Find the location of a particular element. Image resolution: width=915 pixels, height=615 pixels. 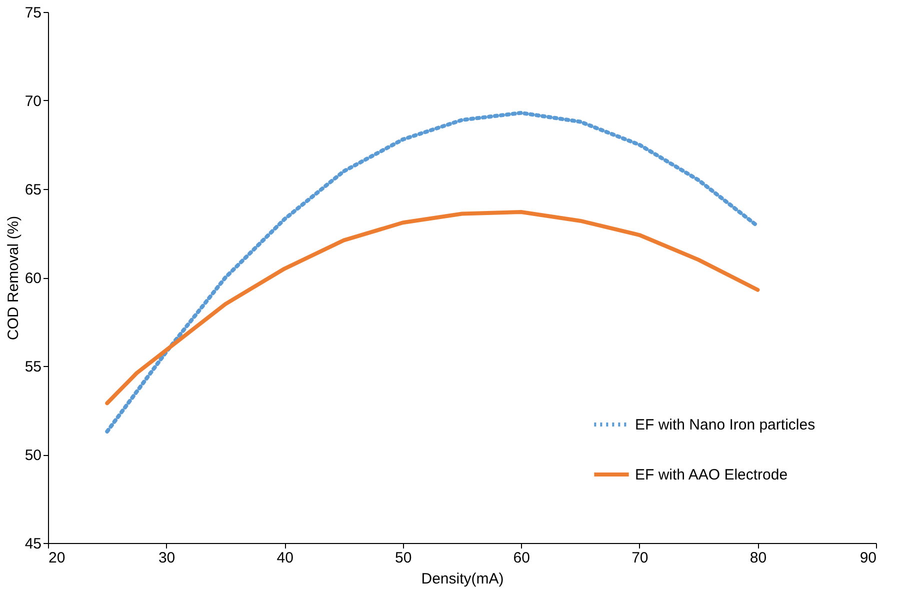

y-tick-label: 70 is located at coordinates (33, 101).